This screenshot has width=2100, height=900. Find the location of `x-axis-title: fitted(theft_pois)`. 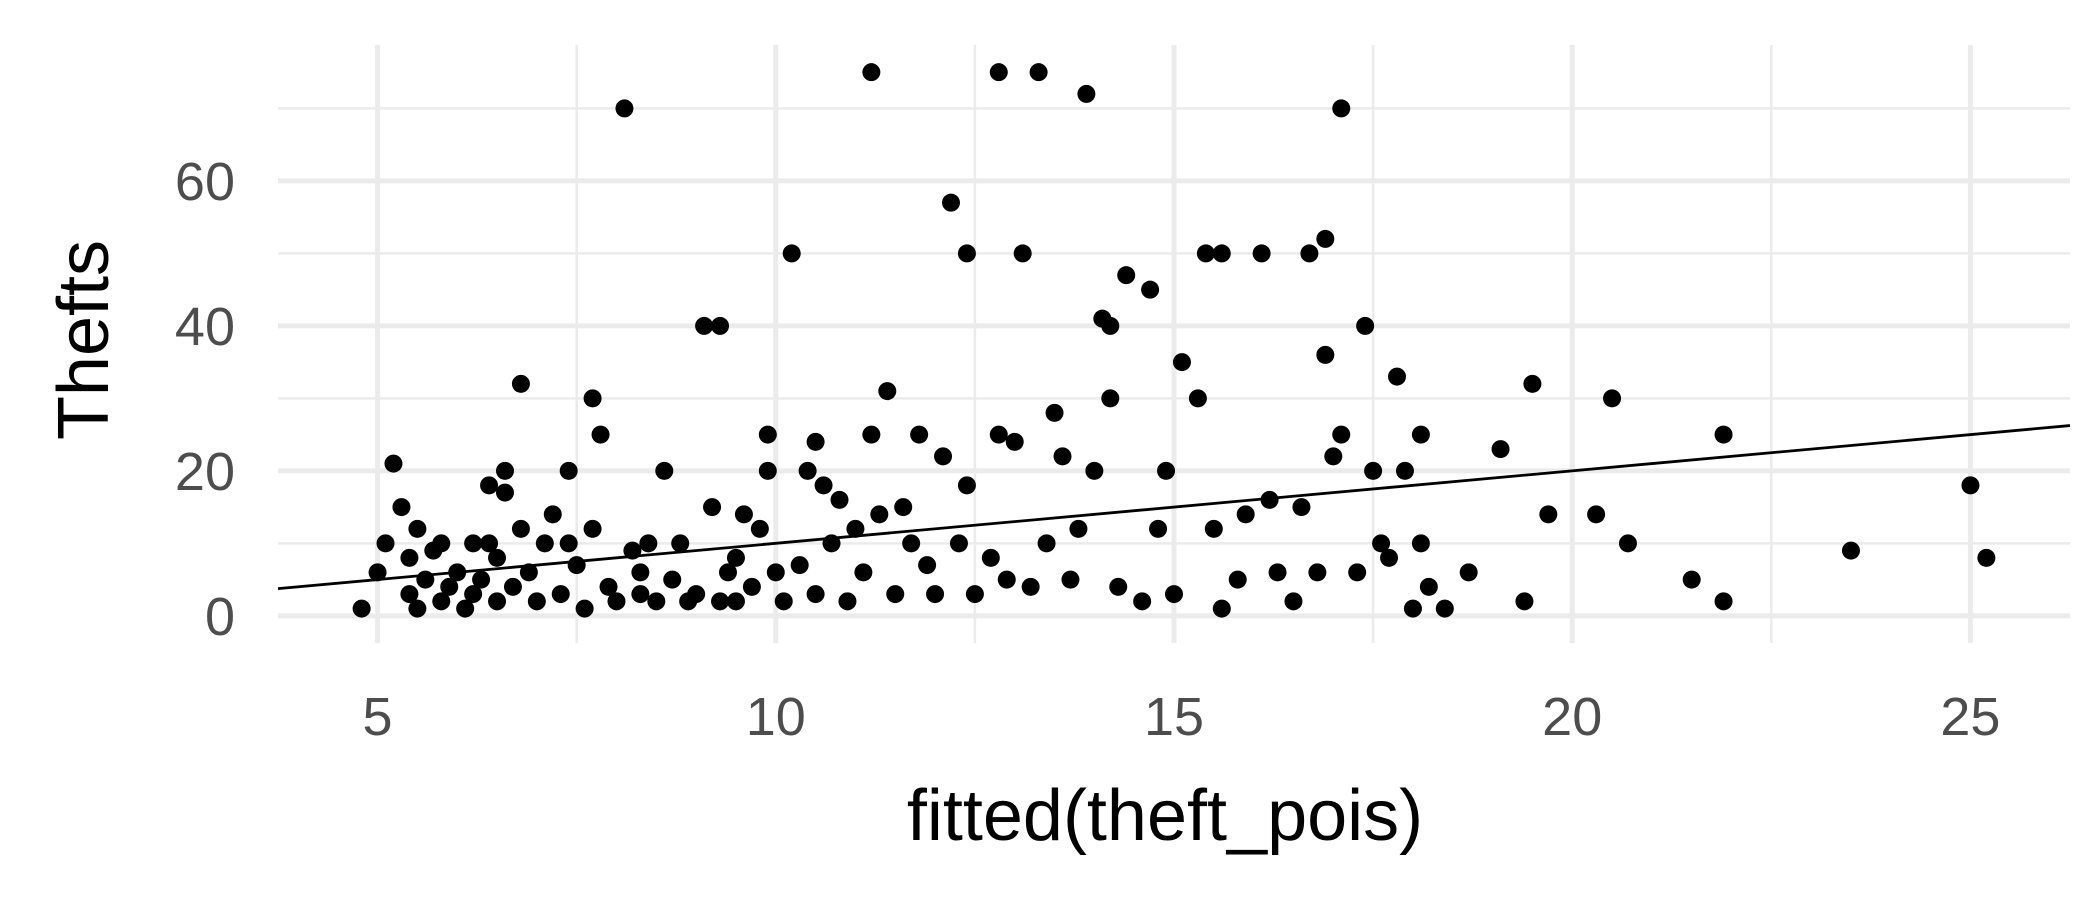

x-axis-title: fitted(theft_pois) is located at coordinates (1165, 816).